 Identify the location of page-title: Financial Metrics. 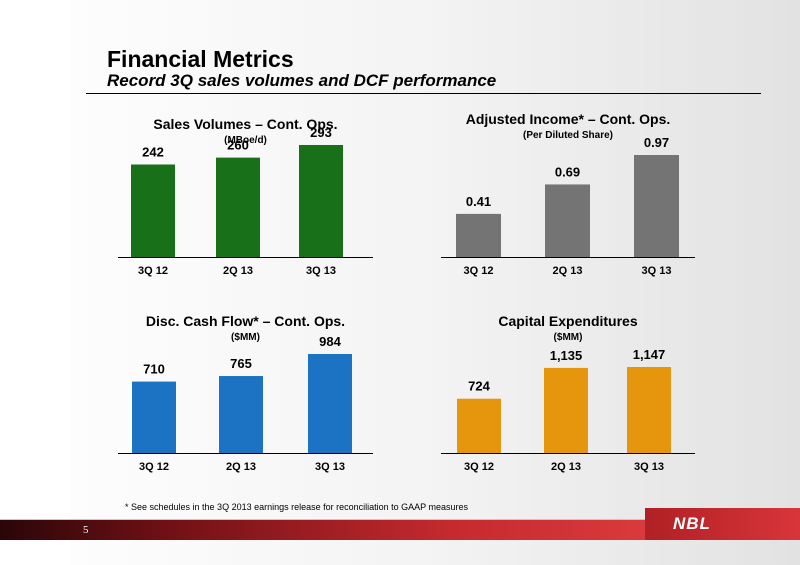
(200, 59).